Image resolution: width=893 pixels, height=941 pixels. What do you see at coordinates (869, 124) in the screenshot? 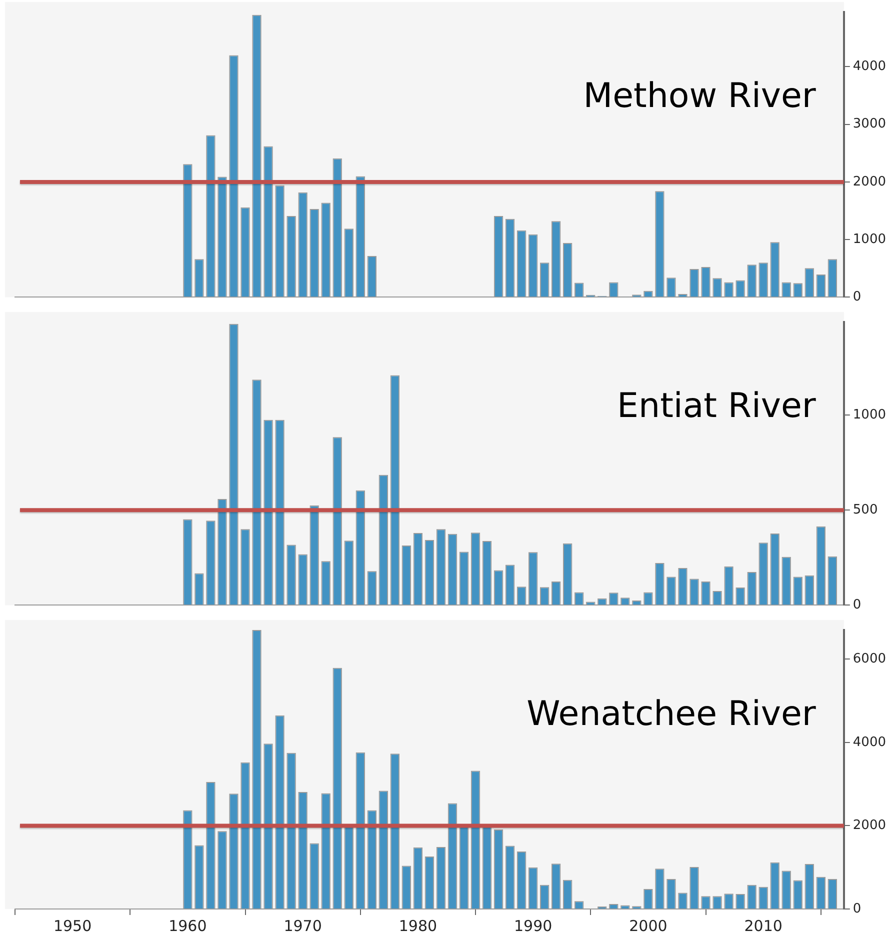
I see `y-tick-label: 3000` at bounding box center [869, 124].